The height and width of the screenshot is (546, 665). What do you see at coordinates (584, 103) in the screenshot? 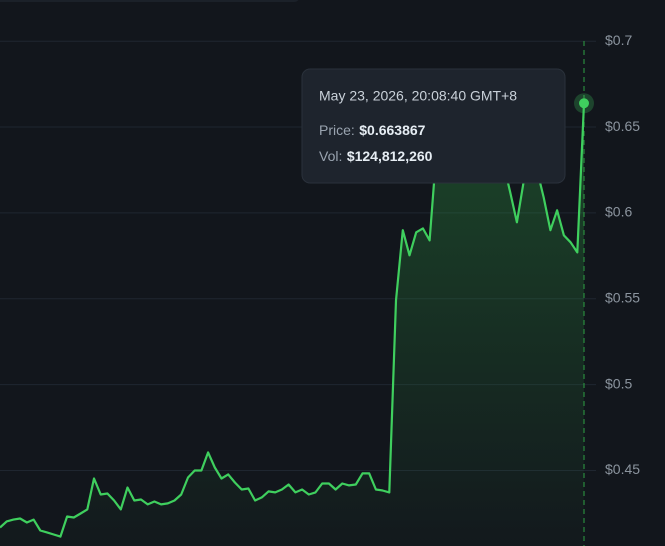
I see `hover-point` at bounding box center [584, 103].